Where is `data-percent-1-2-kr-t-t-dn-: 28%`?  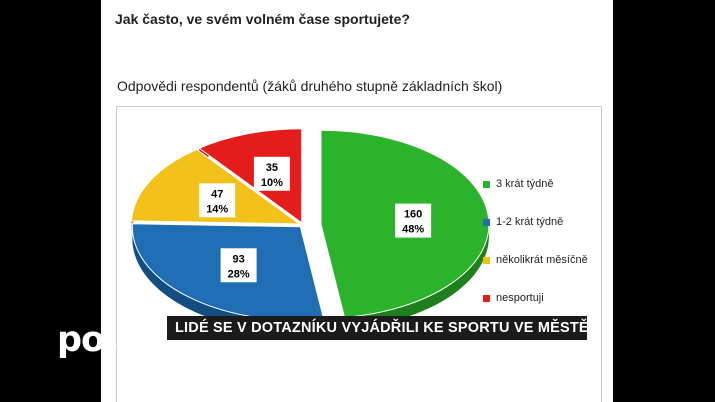
data-percent-1-2-kr-t-t-dn-: 28% is located at coordinates (239, 274).